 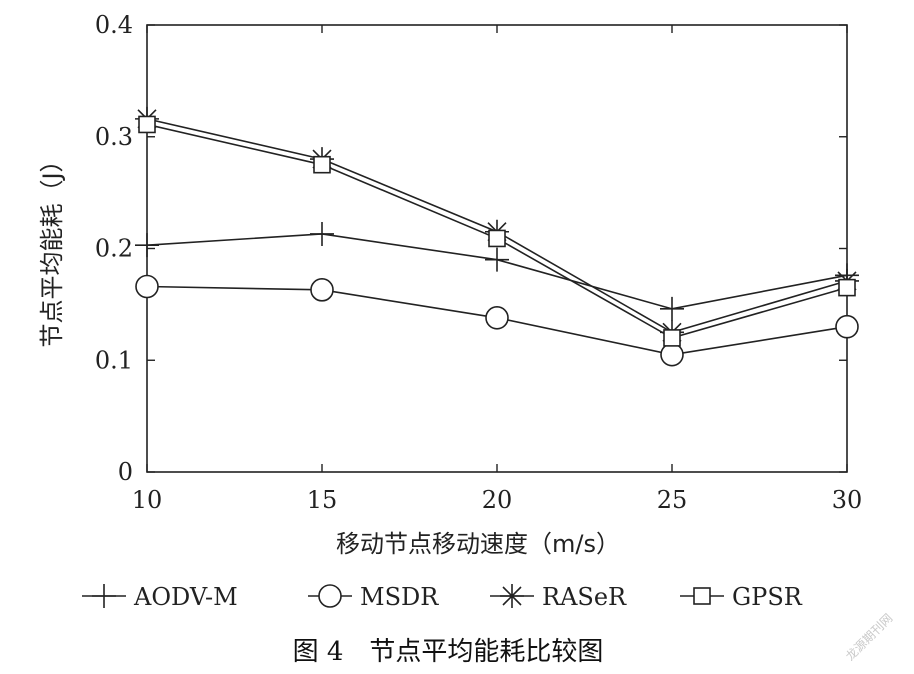 What do you see at coordinates (114, 137) in the screenshot?
I see `y-tick-label: 0.3` at bounding box center [114, 137].